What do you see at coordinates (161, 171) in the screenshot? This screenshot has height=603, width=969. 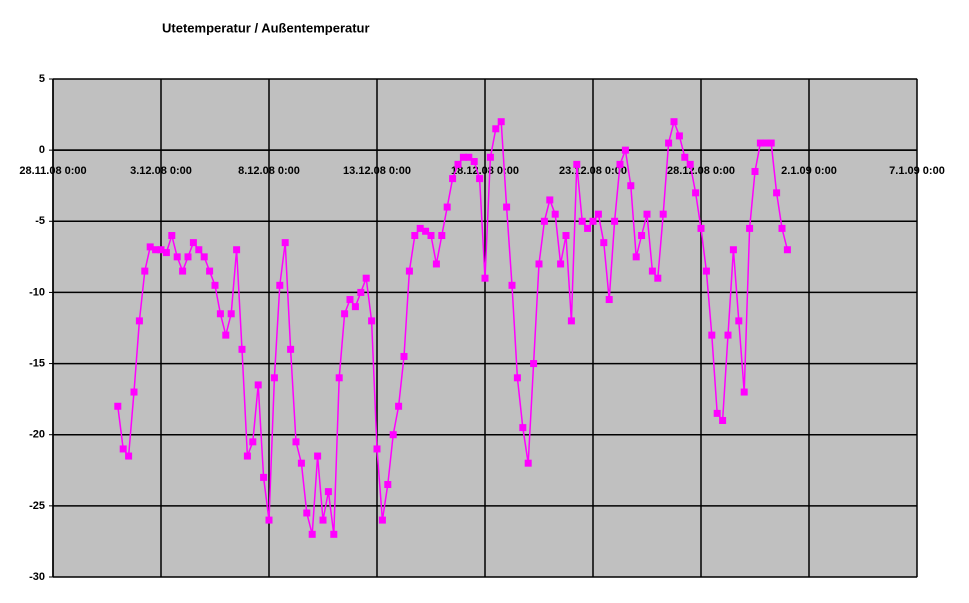 I see `x-tick-label: 3.12.08 0:00` at bounding box center [161, 171].